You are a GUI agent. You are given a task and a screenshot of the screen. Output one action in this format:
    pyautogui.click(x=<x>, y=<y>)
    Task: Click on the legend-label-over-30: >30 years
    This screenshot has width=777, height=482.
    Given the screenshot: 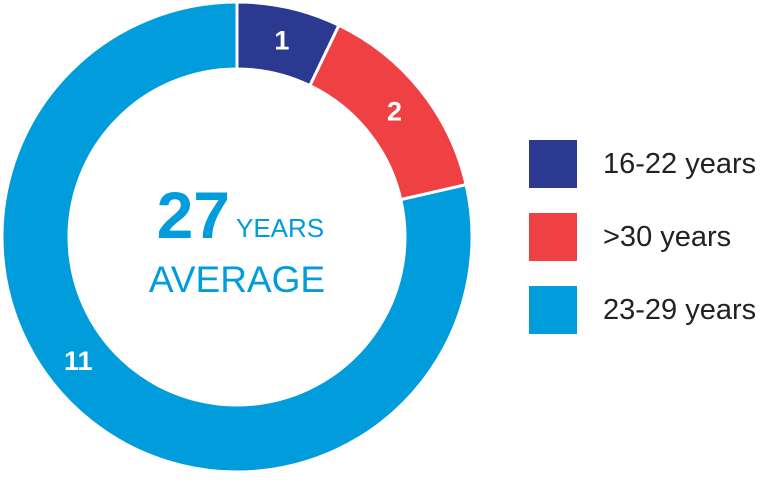 What is the action you would take?
    pyautogui.click(x=667, y=236)
    